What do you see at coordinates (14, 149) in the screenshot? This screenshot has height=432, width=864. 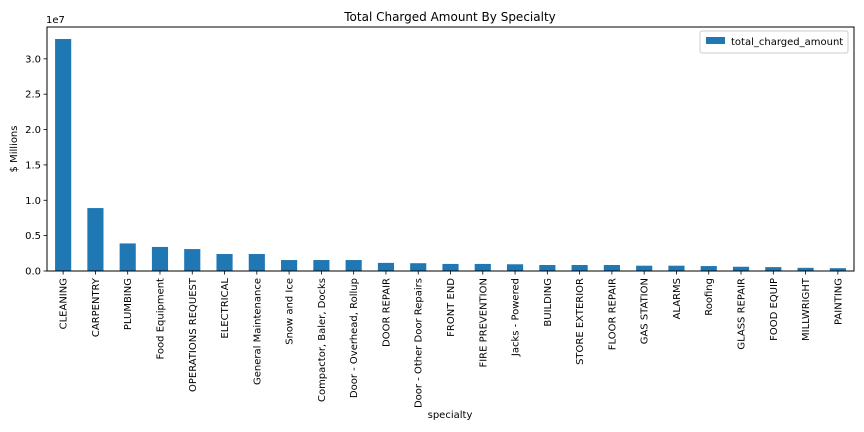 I see `y-axis-label: $ Millions` at bounding box center [14, 149].